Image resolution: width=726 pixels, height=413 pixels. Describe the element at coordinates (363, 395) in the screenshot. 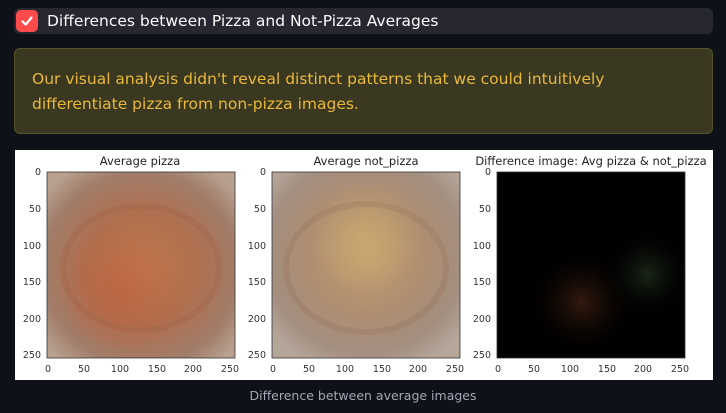

I see `figure-caption: Difference between average images` at that location.